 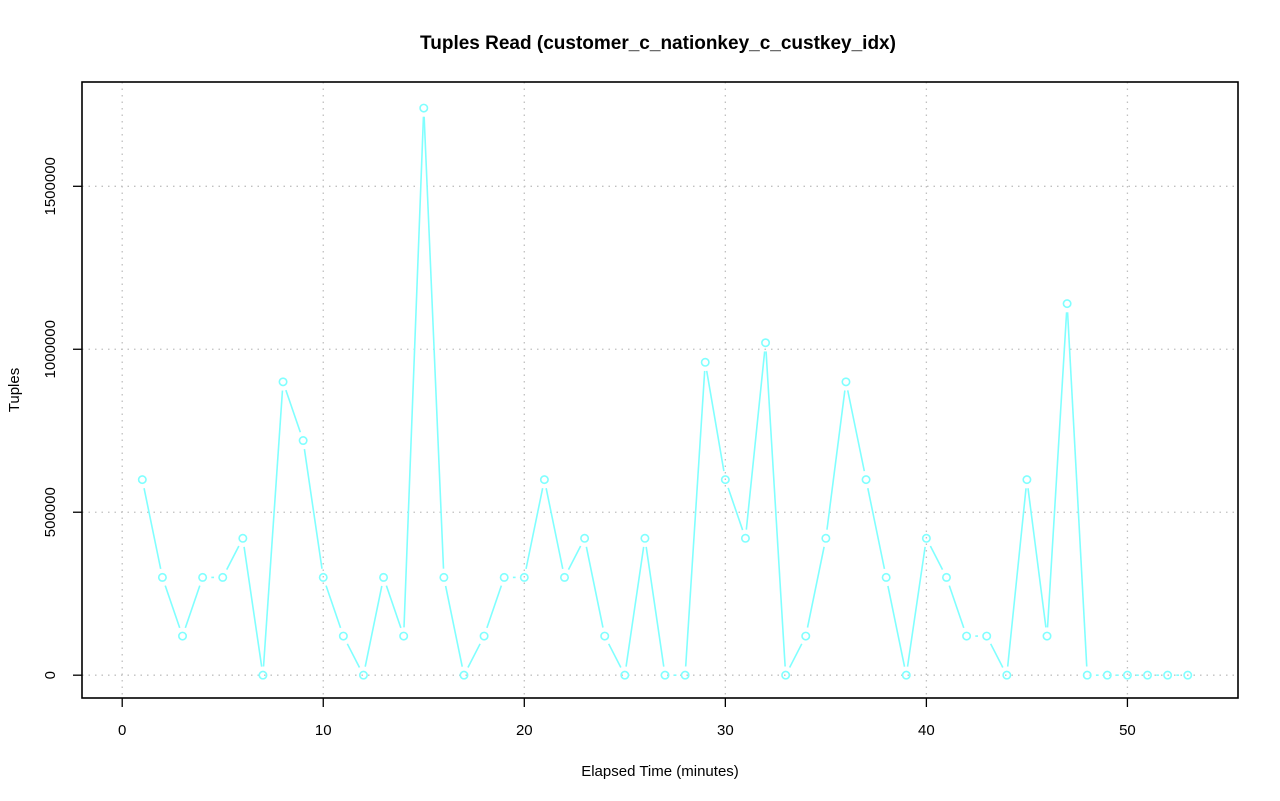 What do you see at coordinates (50, 512) in the screenshot?
I see `y-tick-label: 500000` at bounding box center [50, 512].